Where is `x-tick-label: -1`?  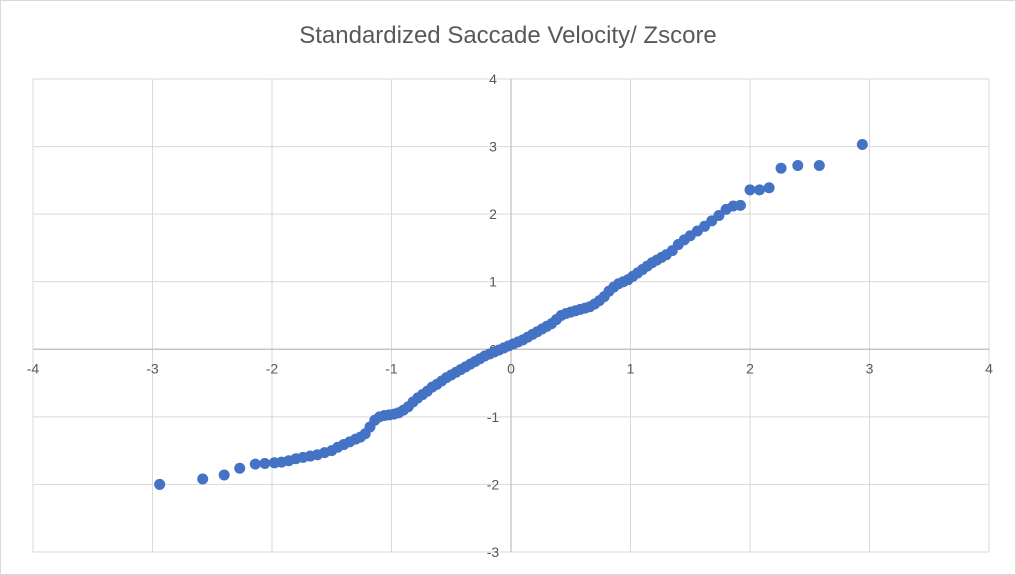 x-tick-label: -1 is located at coordinates (391, 368).